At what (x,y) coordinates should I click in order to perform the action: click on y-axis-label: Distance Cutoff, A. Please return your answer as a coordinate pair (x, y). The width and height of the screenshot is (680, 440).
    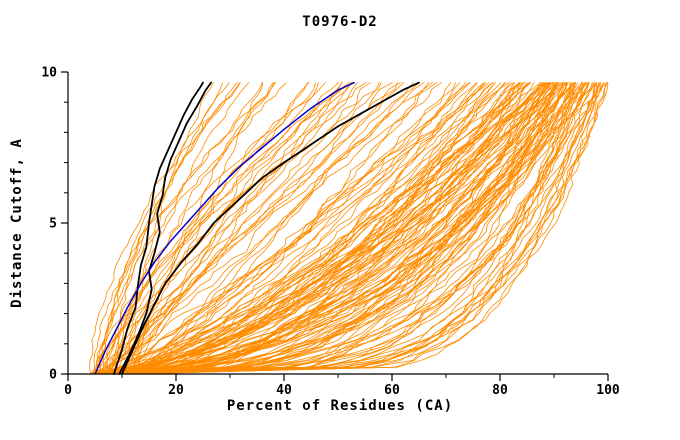
    Looking at the image, I should click on (17, 223).